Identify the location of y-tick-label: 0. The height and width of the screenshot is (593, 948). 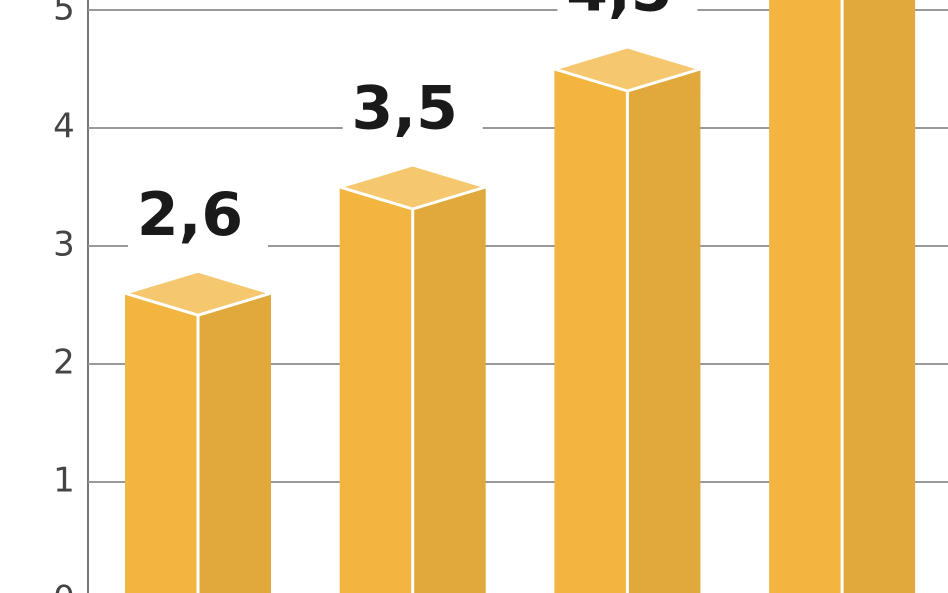
(64, 586).